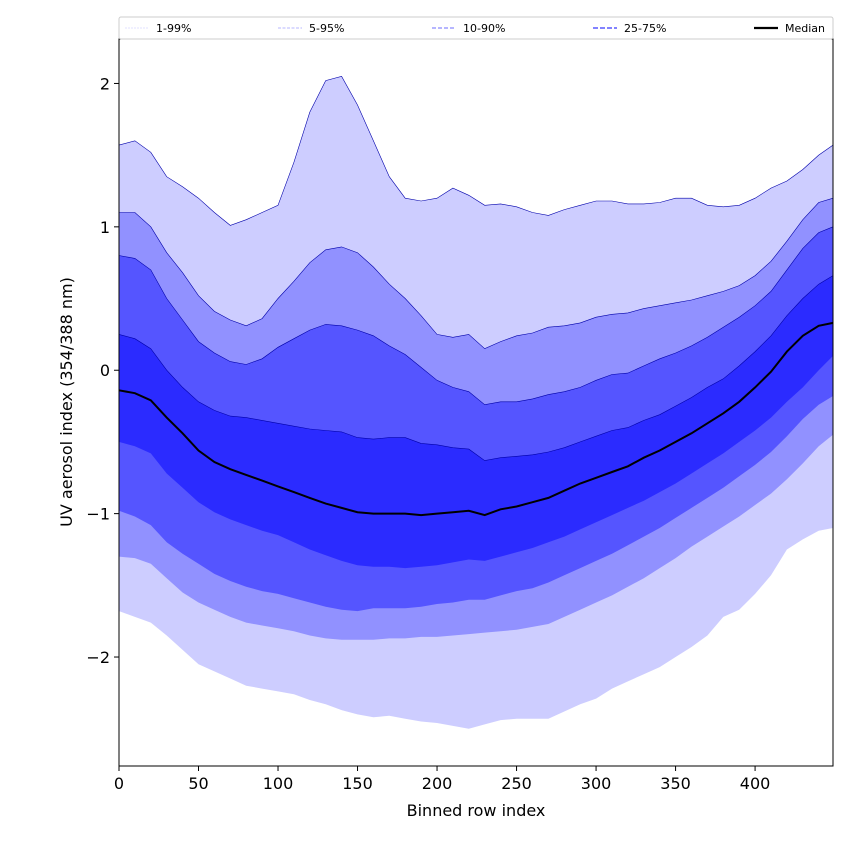 This screenshot has width=850, height=850. Describe the element at coordinates (119, 783) in the screenshot. I see `x-tick-label: 0` at that location.